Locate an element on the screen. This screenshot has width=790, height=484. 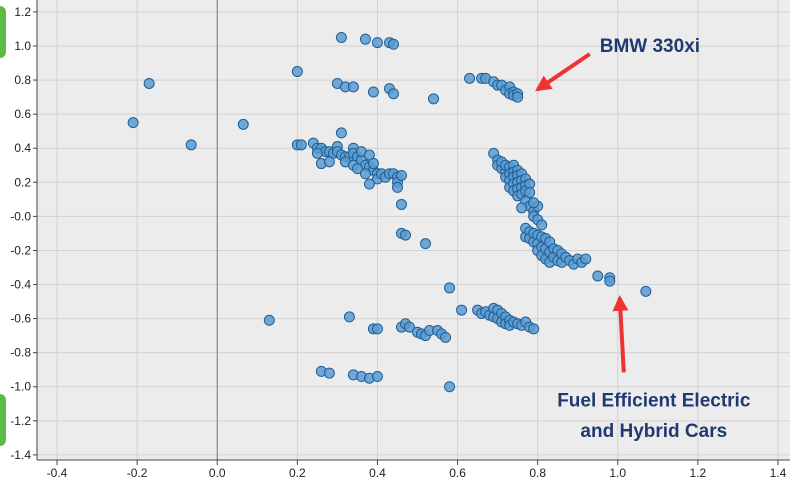
y-tick-label: 1.0 is located at coordinates (22, 46).